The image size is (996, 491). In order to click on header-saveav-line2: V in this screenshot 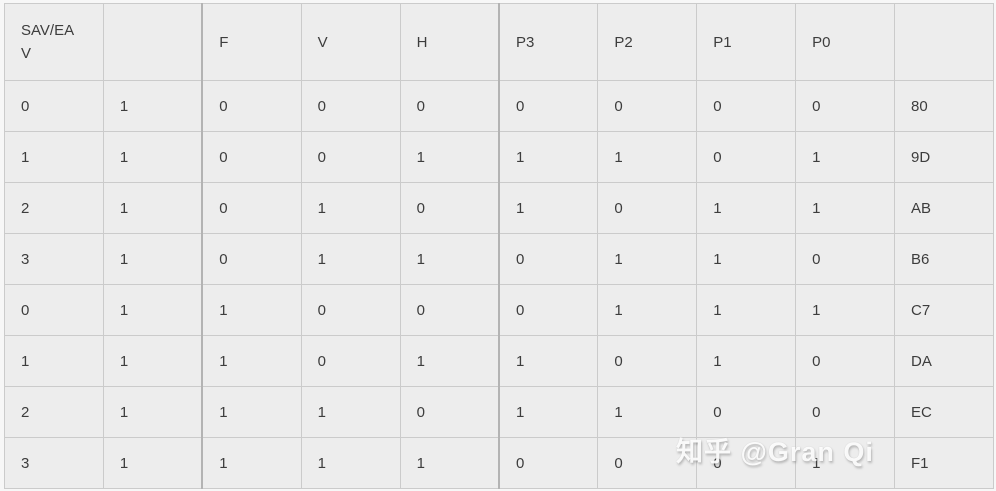, I will do `click(26, 53)`.